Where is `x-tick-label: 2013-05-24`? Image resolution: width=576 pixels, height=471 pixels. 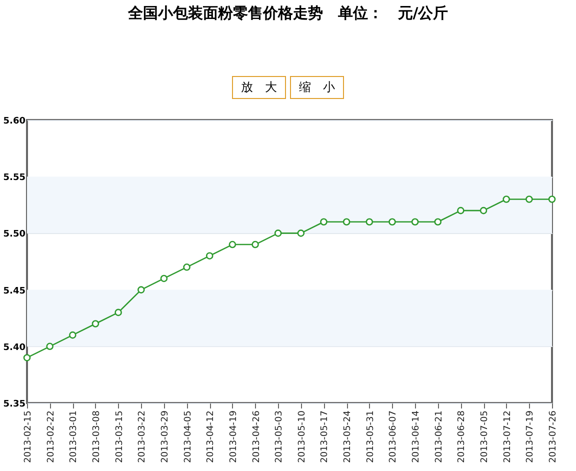 x-tick-label: 2013-05-24 is located at coordinates (348, 436).